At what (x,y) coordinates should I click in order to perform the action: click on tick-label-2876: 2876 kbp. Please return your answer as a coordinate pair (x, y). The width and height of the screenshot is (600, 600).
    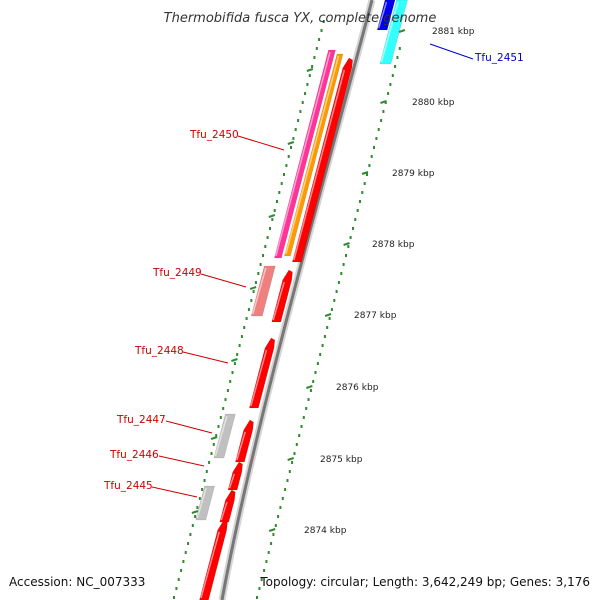
    Looking at the image, I should click on (357, 388).